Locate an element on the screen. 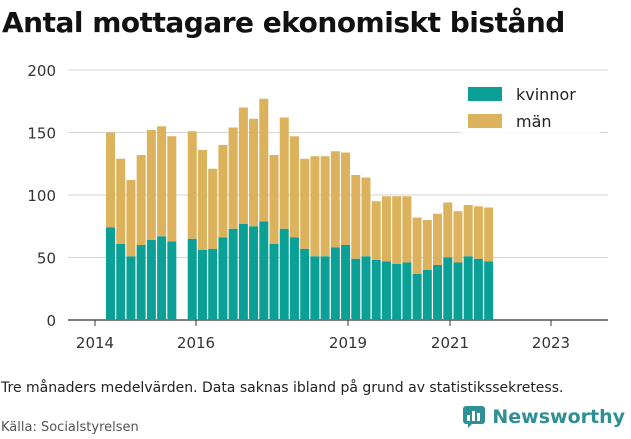 Image resolution: width=631 pixels, height=439 pixels. x-tick-label: 2019 is located at coordinates (348, 343).